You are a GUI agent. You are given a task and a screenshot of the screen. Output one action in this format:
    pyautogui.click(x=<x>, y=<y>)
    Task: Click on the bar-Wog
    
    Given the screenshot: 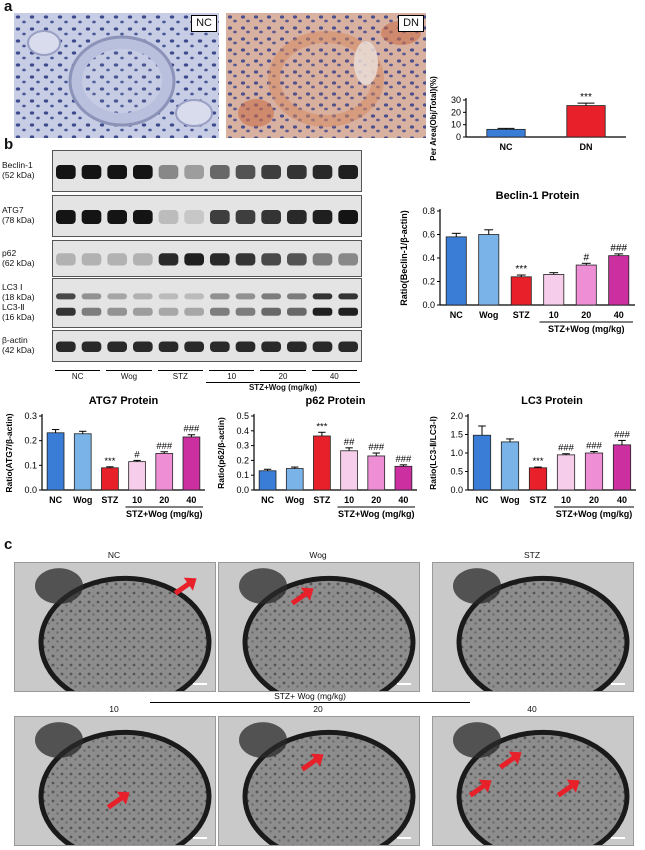 What is the action you would take?
    pyautogui.click(x=489, y=270)
    